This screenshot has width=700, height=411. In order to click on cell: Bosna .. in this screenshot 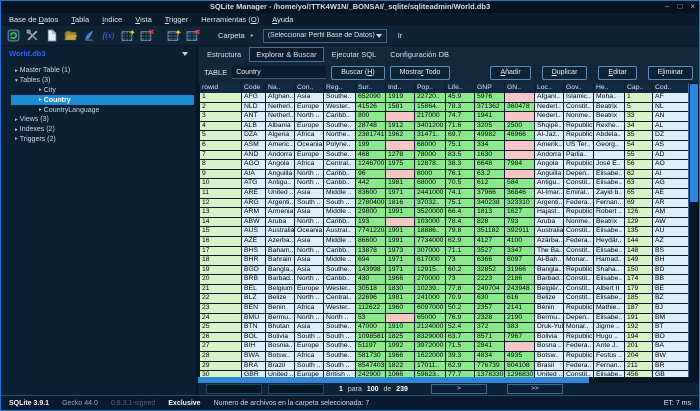, I will do `click(549, 347)`.